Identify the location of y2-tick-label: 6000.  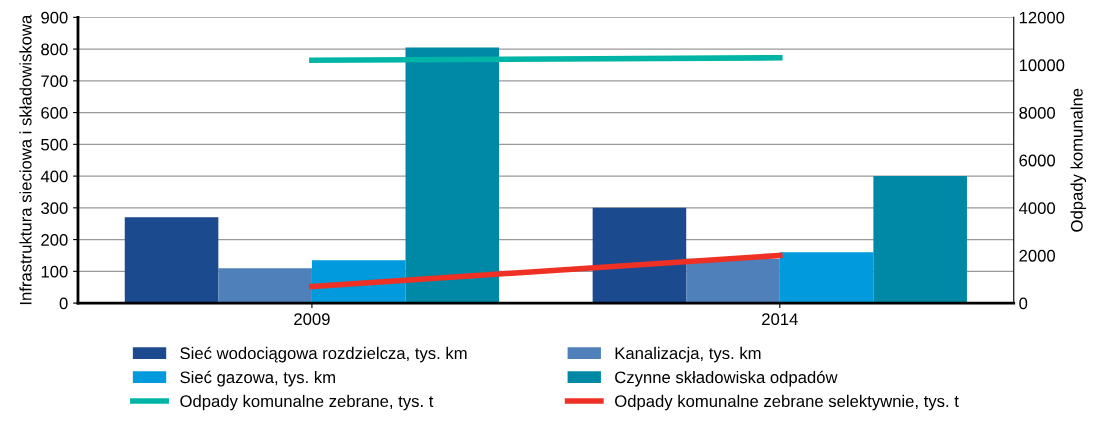
(1037, 160).